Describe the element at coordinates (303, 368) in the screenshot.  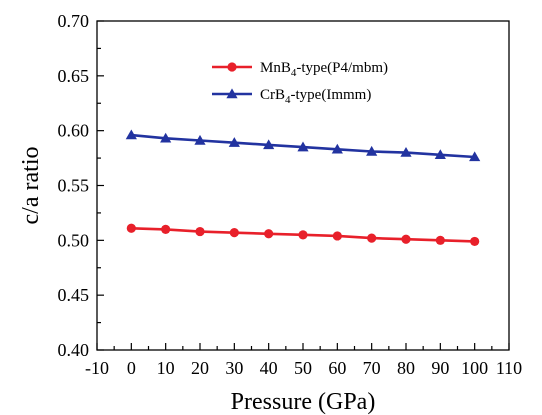
I see `x-tick-label: 50` at that location.